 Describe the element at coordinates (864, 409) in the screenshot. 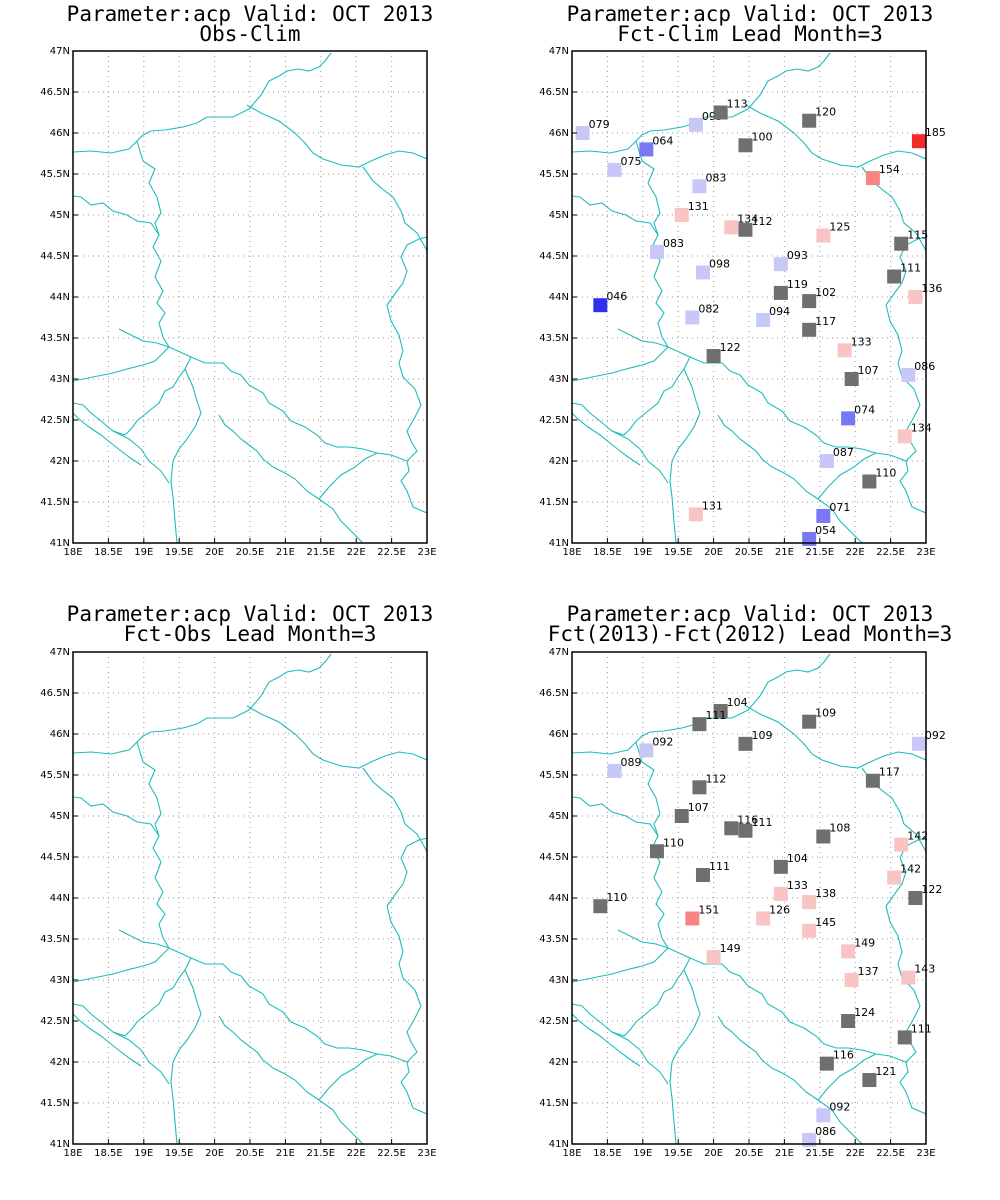

I see `station-value-label: 074` at that location.